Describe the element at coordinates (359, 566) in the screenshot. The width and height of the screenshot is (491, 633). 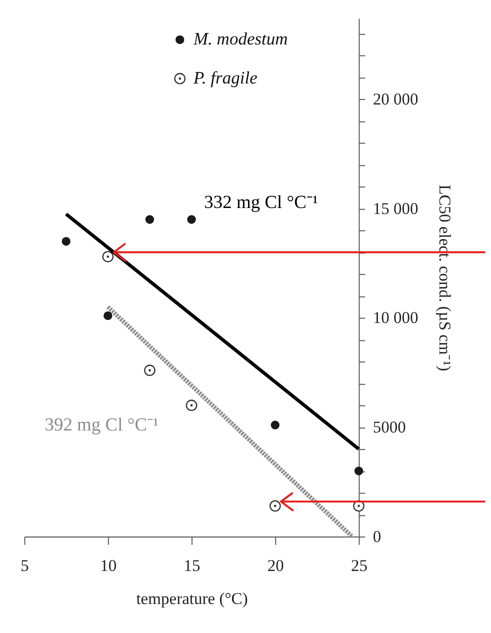
I see `x-tick-label: 25` at that location.